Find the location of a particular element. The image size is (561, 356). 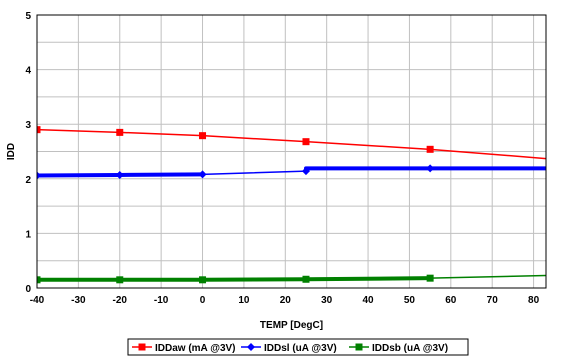

y-tick-label: 3 is located at coordinates (28, 125).